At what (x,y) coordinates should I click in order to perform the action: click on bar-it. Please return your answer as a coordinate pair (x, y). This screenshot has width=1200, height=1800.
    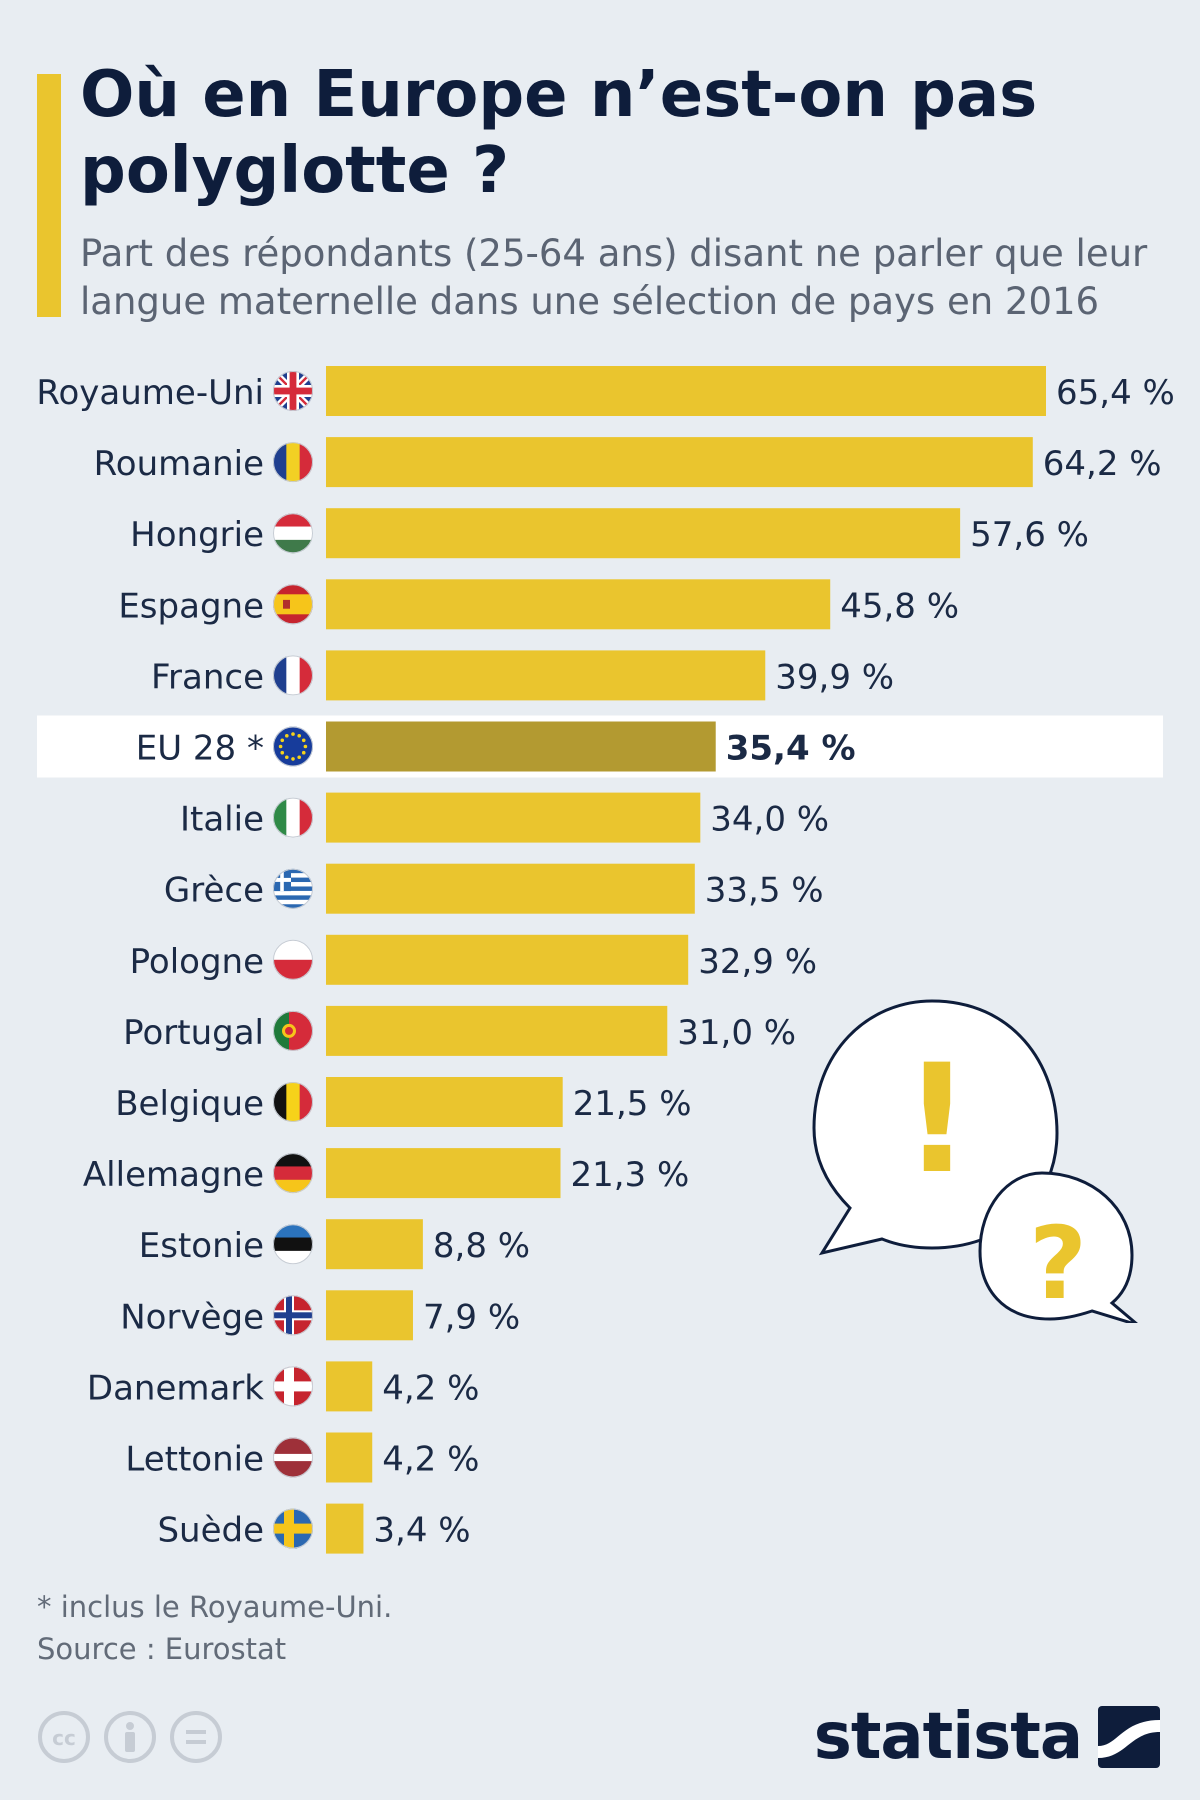
    Looking at the image, I should click on (513, 817).